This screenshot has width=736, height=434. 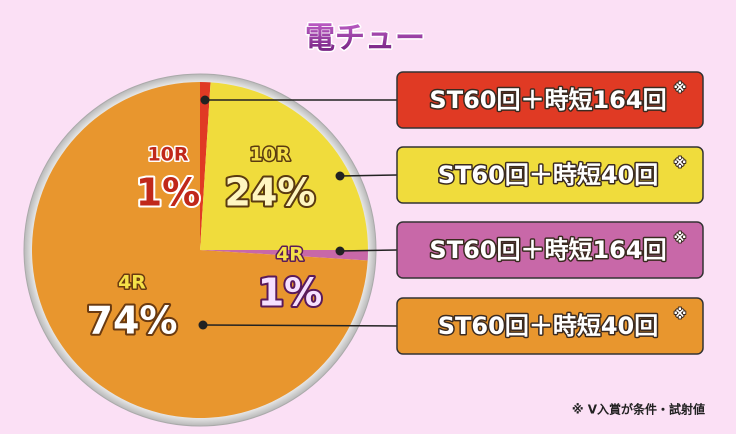 I want to click on slice-value-label: 24%, so click(x=270, y=193).